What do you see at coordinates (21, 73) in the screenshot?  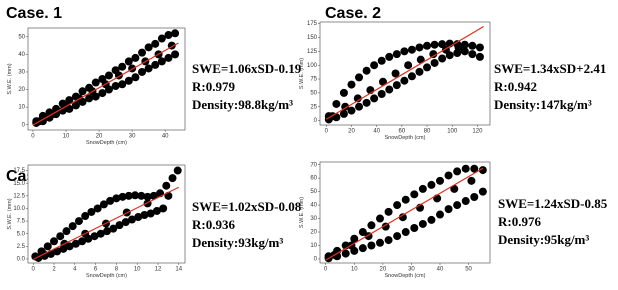 I see `y-tick-label: 30` at bounding box center [21, 73].